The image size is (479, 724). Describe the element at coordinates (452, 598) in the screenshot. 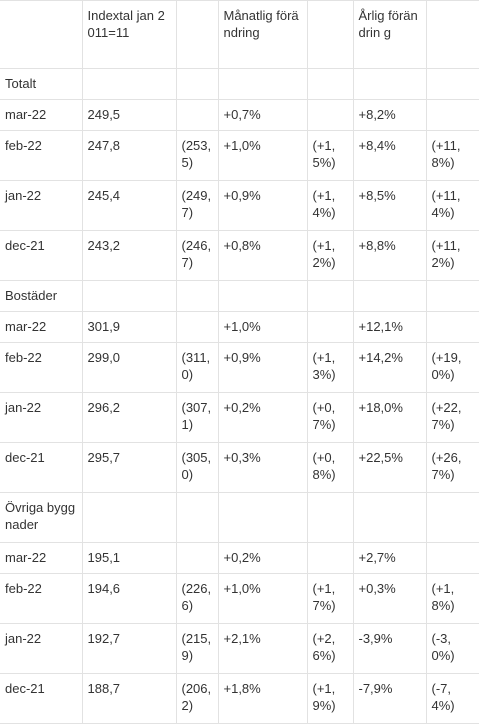

I see `cell-yearly-prev: (+1,8%)` at that location.